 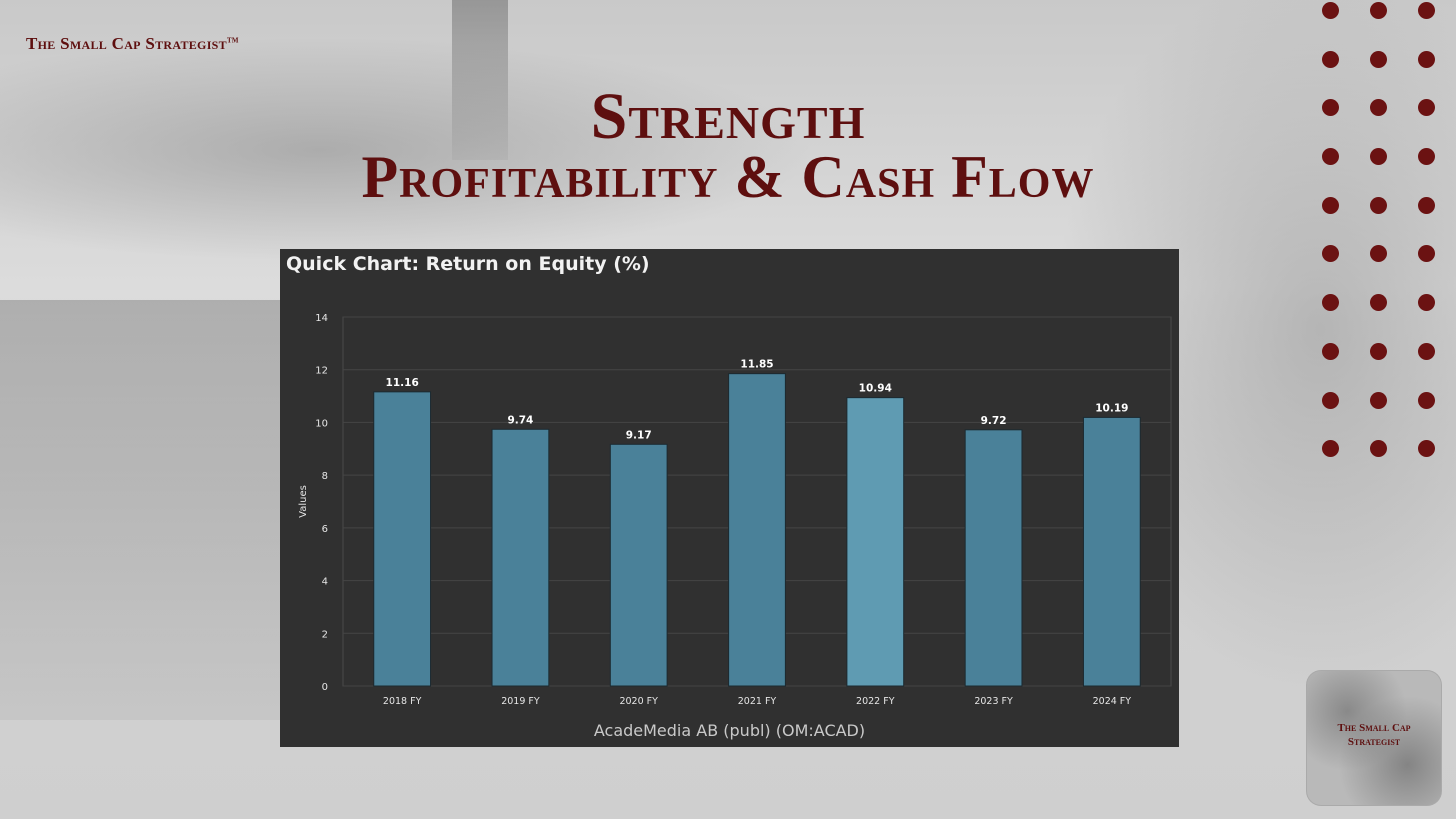 I want to click on x-tick-label: 2020 FY, so click(x=638, y=701).